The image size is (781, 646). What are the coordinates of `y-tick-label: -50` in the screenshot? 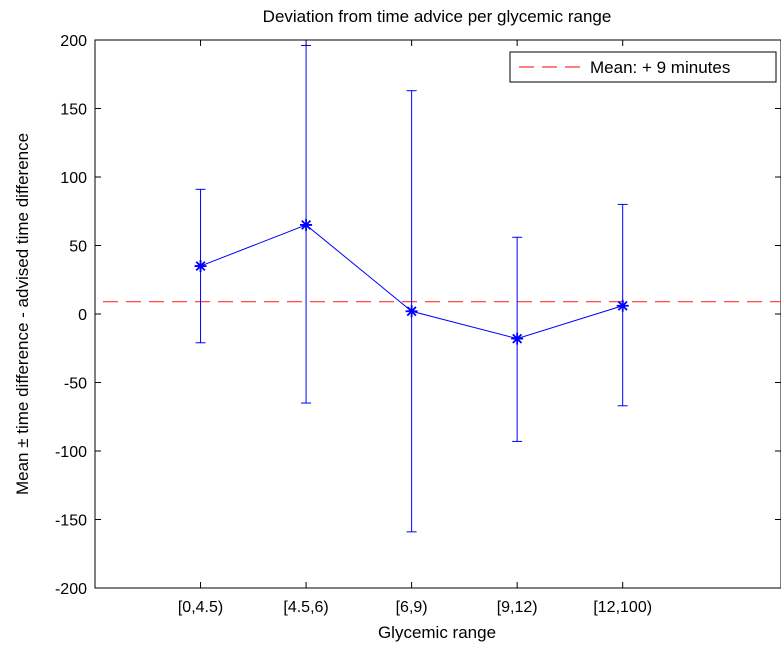 It's located at (75, 384).